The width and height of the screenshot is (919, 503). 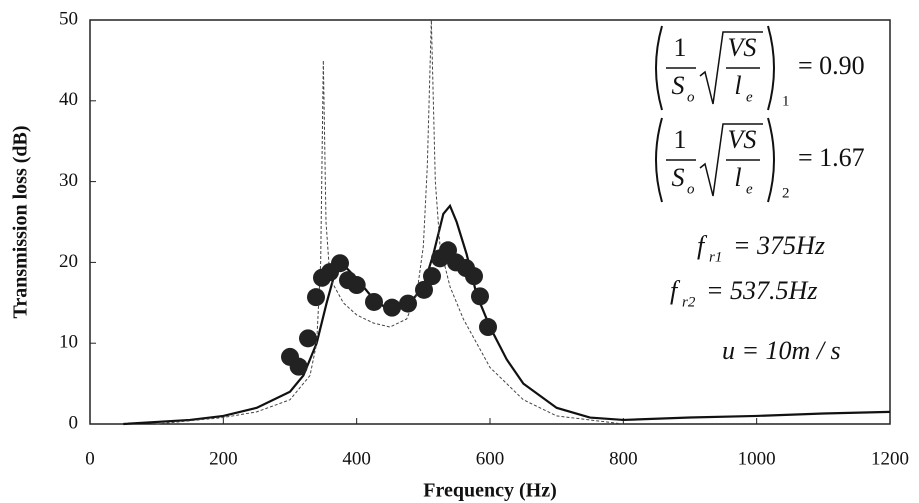 I want to click on x-tick-label: 400, so click(x=356, y=458).